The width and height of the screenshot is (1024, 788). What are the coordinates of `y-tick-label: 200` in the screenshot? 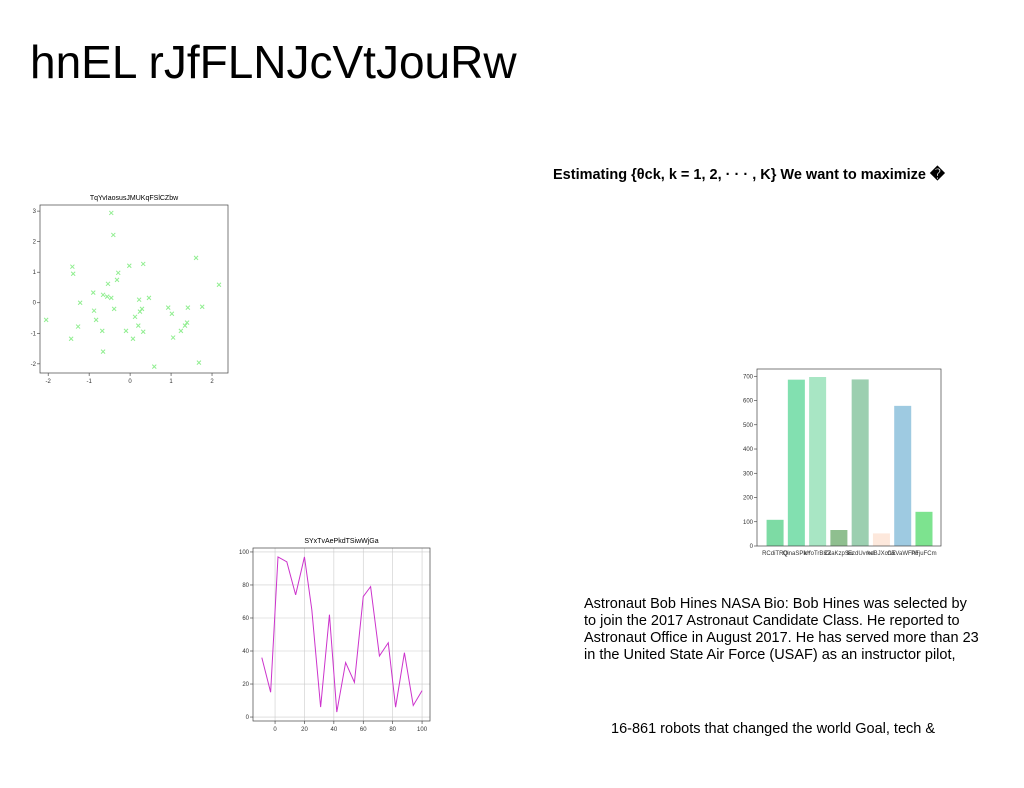 It's located at (748, 499).